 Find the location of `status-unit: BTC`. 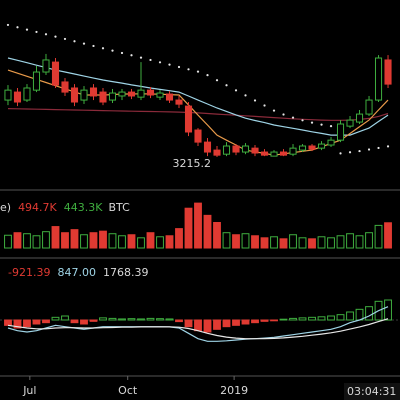

status-unit: BTC is located at coordinates (120, 207).